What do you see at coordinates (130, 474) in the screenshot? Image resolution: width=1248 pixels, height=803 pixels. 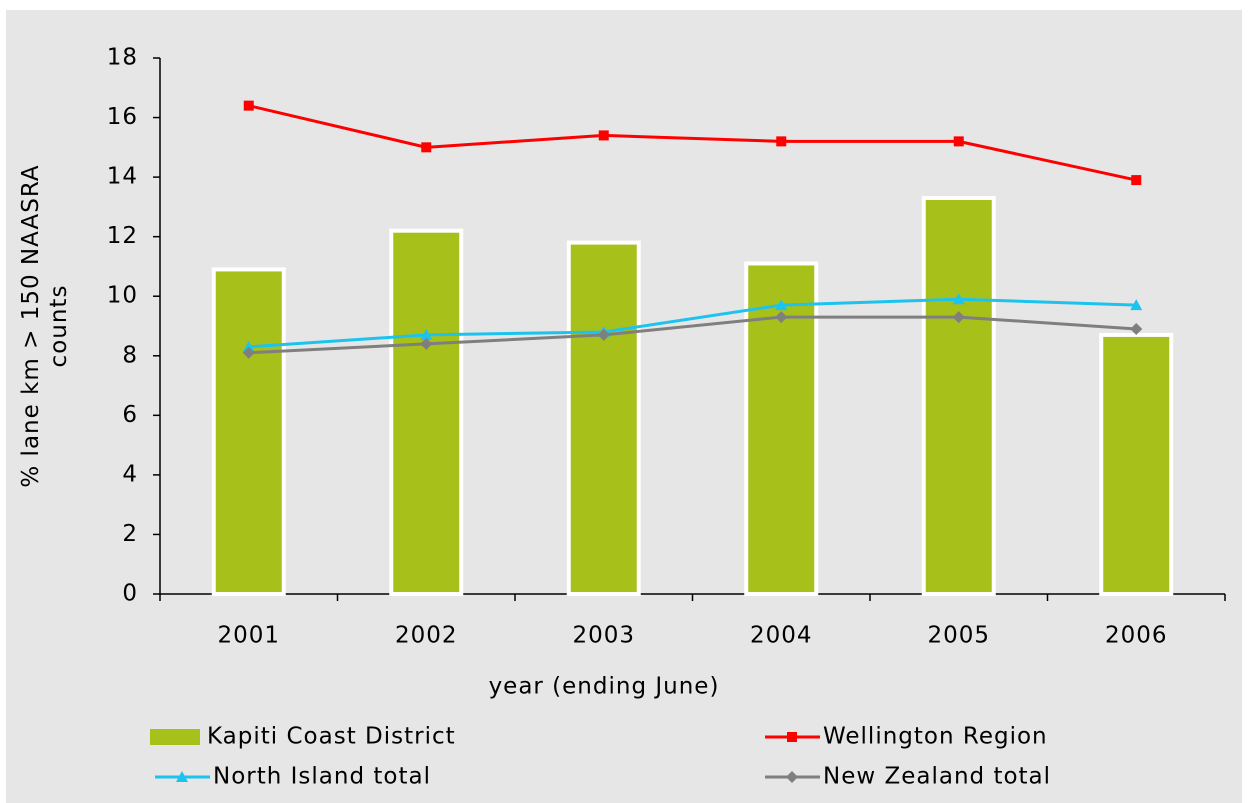 I see `y-tick-label: 4` at bounding box center [130, 474].